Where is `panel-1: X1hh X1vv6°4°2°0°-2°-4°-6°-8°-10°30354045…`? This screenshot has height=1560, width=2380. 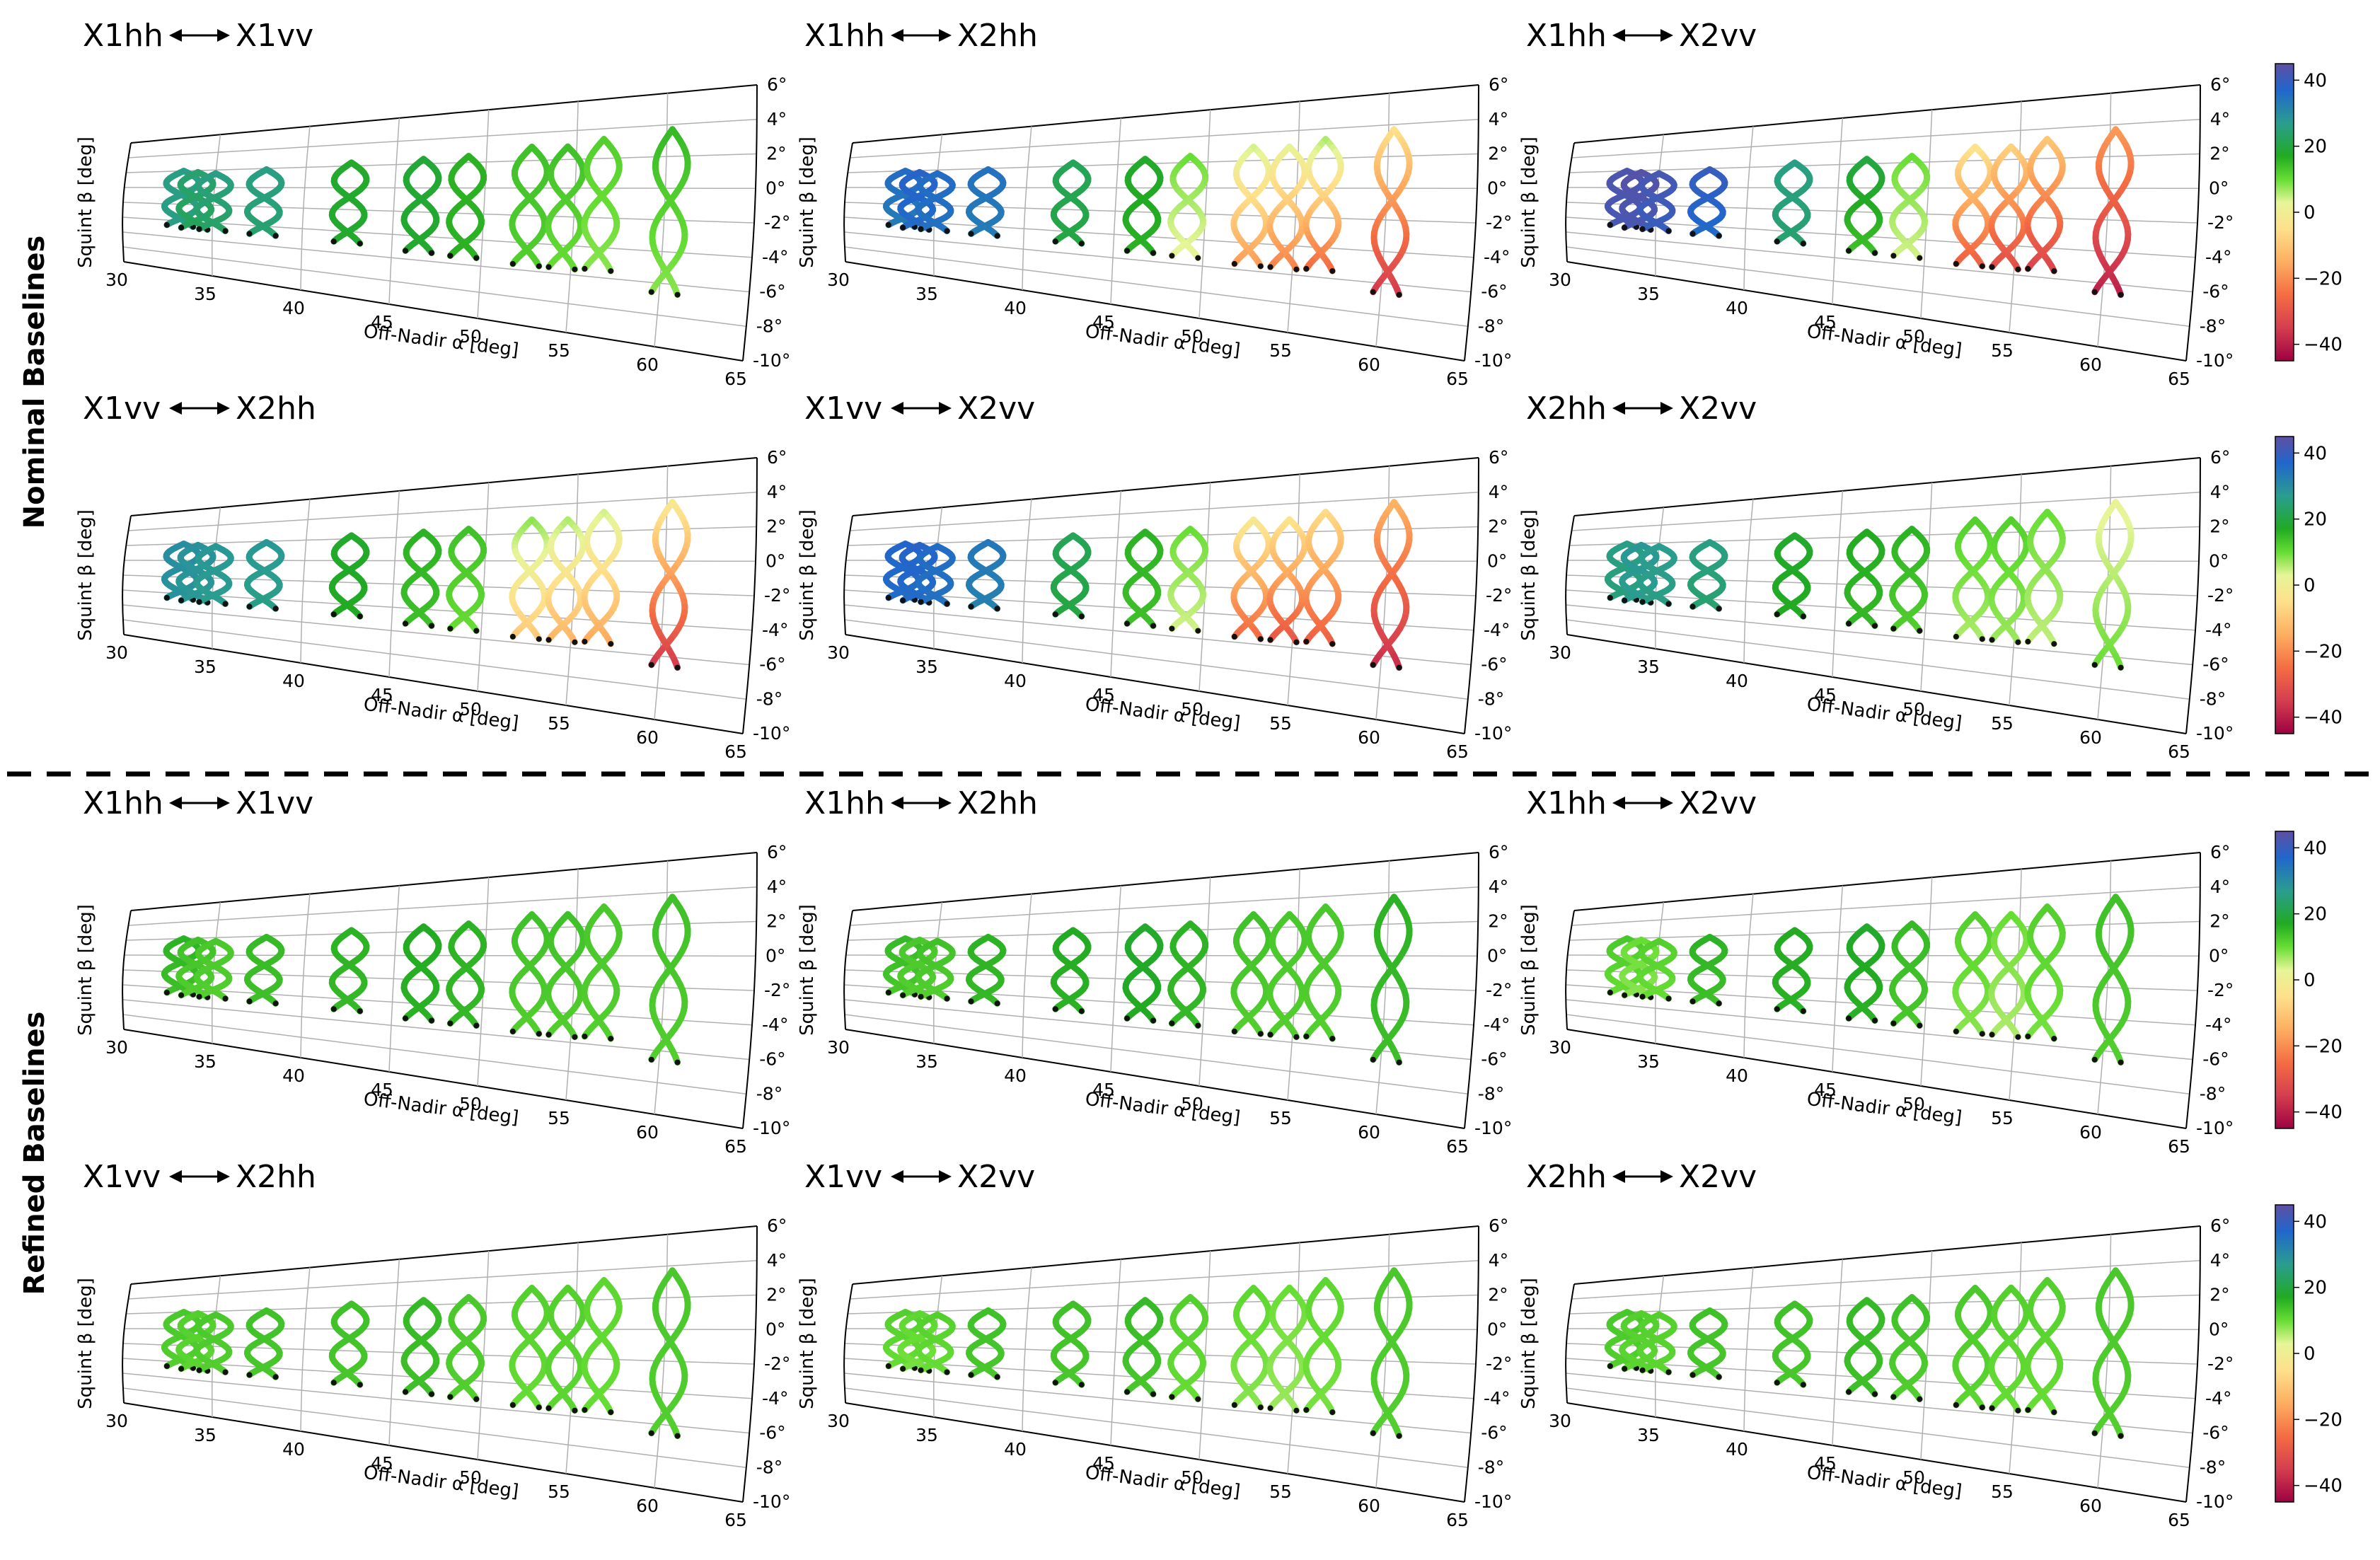
panel-1: X1hh X1vv6°4°2°0°-2°-4°-6°-8°-10°30354045… is located at coordinates (432, 204).